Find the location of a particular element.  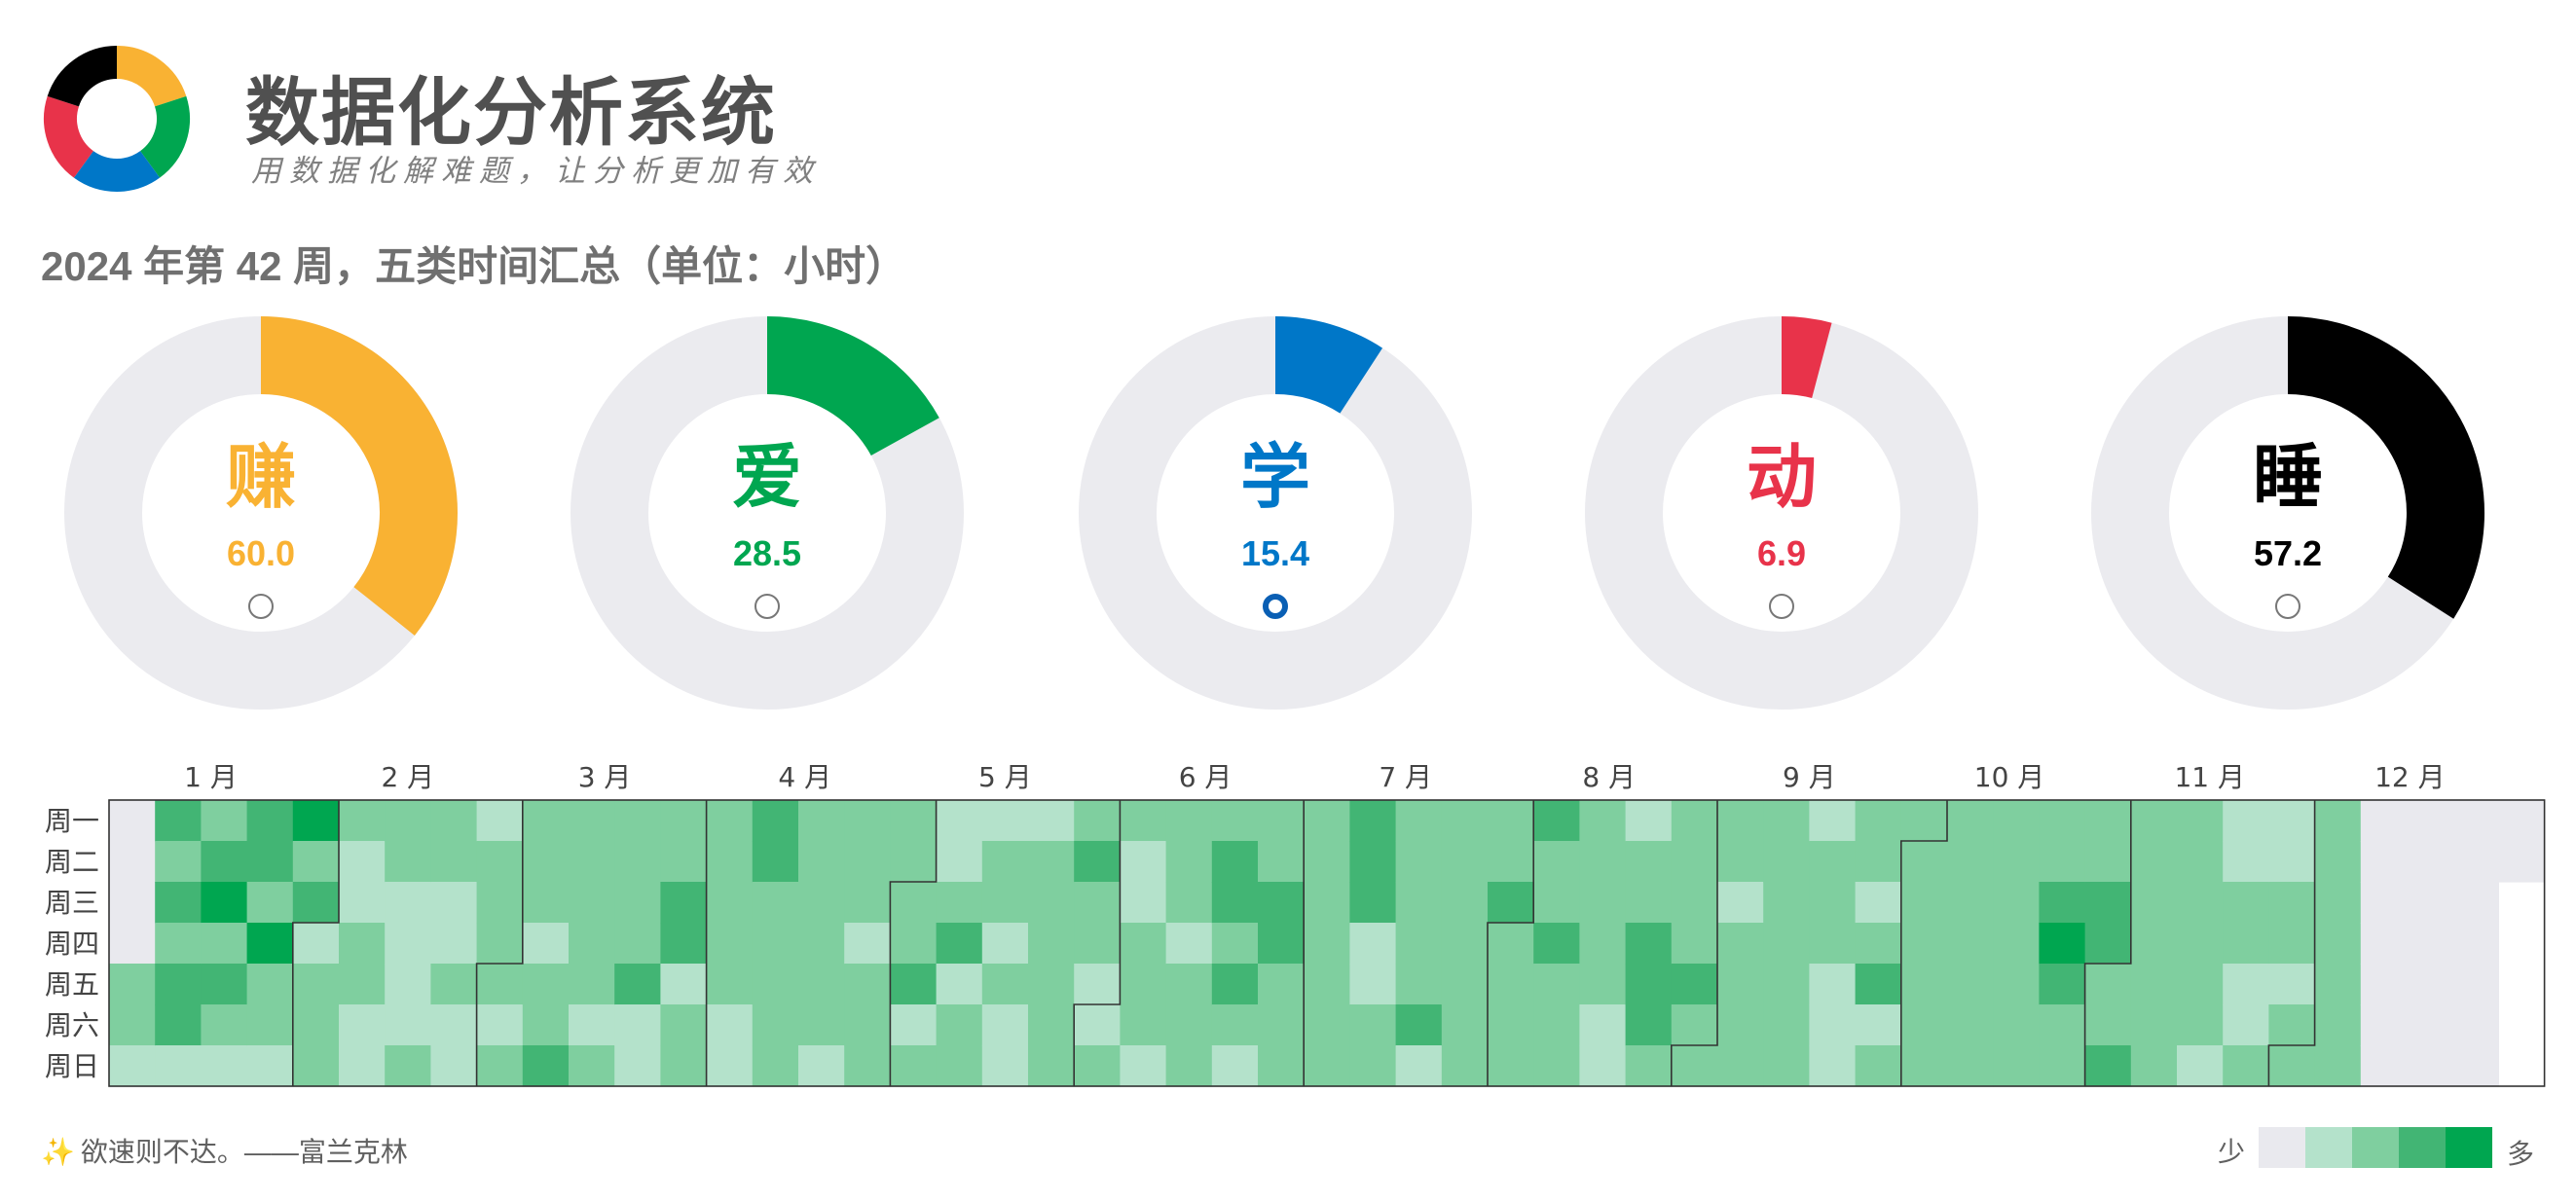

donut-label: 学 is located at coordinates (1275, 477).